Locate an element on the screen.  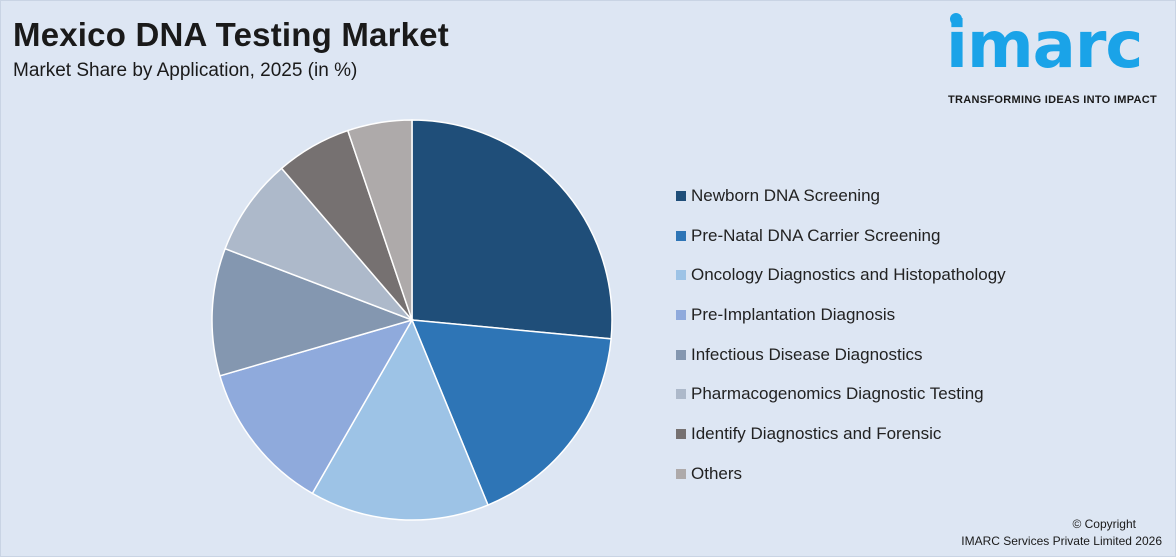
pie-slice-pre-implantation-diagnosis is located at coordinates (316, 406).